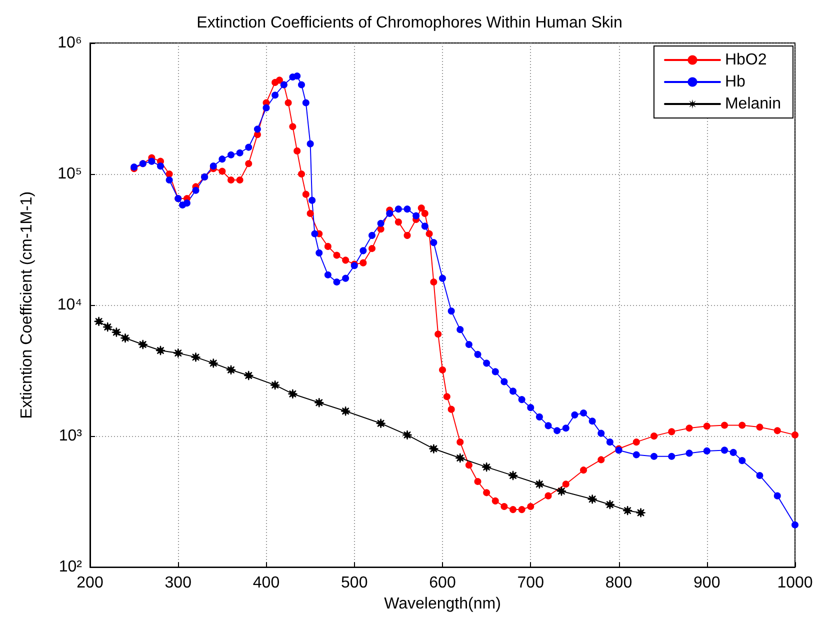  I want to click on x-tick-label: 500, so click(354, 583).